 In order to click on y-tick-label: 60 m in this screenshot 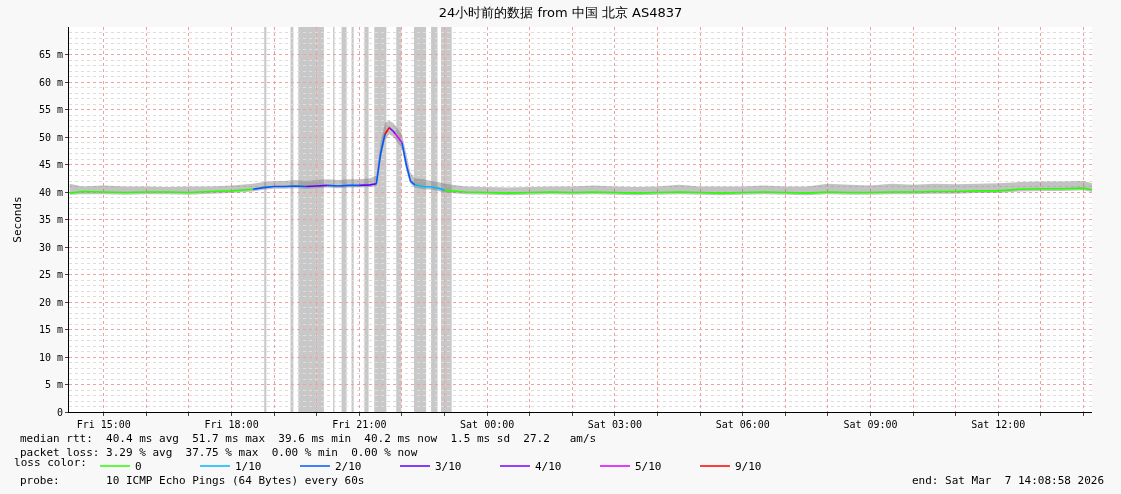, I will do `click(50, 82)`.